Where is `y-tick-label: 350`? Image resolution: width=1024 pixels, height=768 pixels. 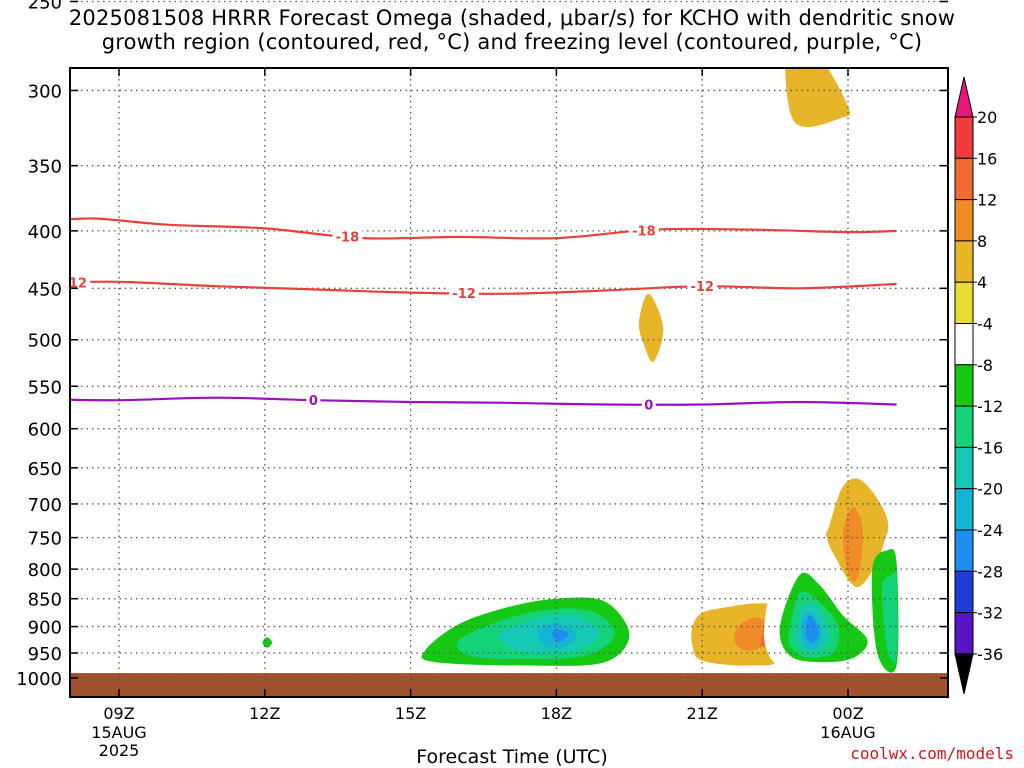
y-tick-label: 350 is located at coordinates (45, 167).